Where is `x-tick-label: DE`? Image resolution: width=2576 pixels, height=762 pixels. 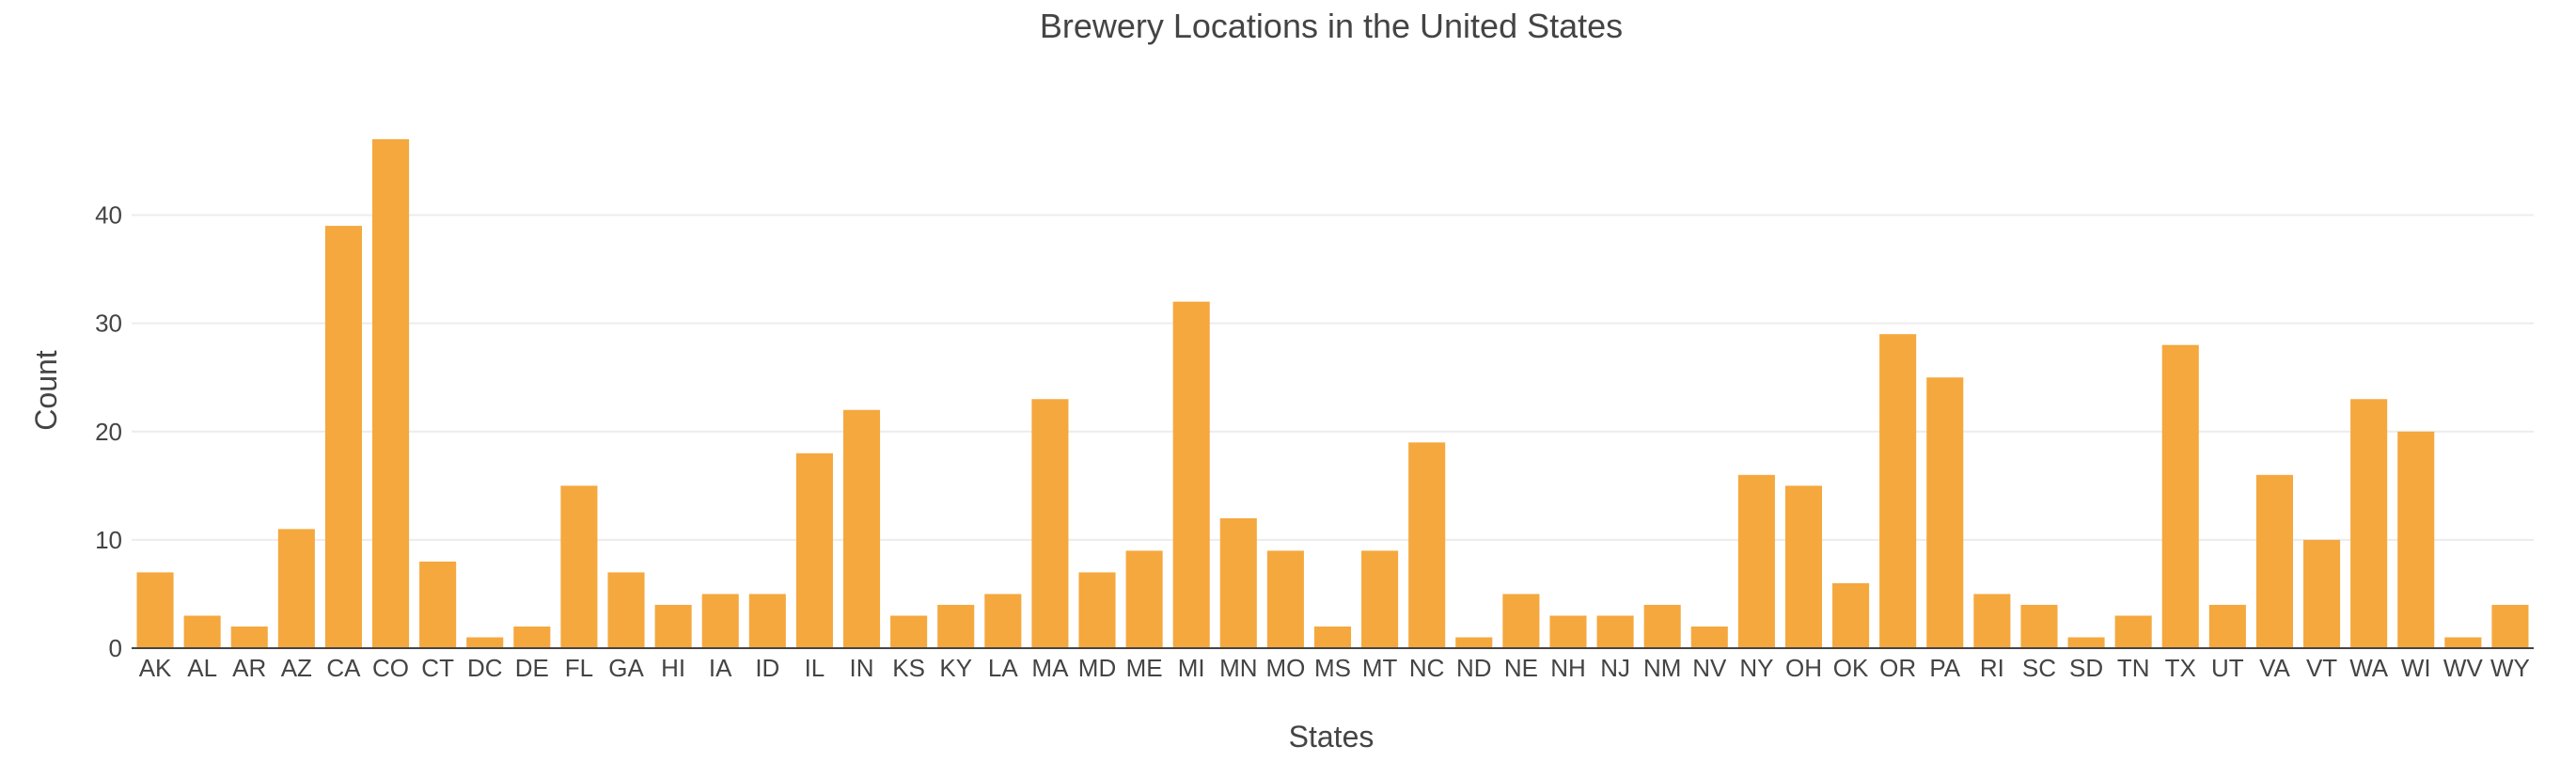 x-tick-label: DE is located at coordinates (532, 668).